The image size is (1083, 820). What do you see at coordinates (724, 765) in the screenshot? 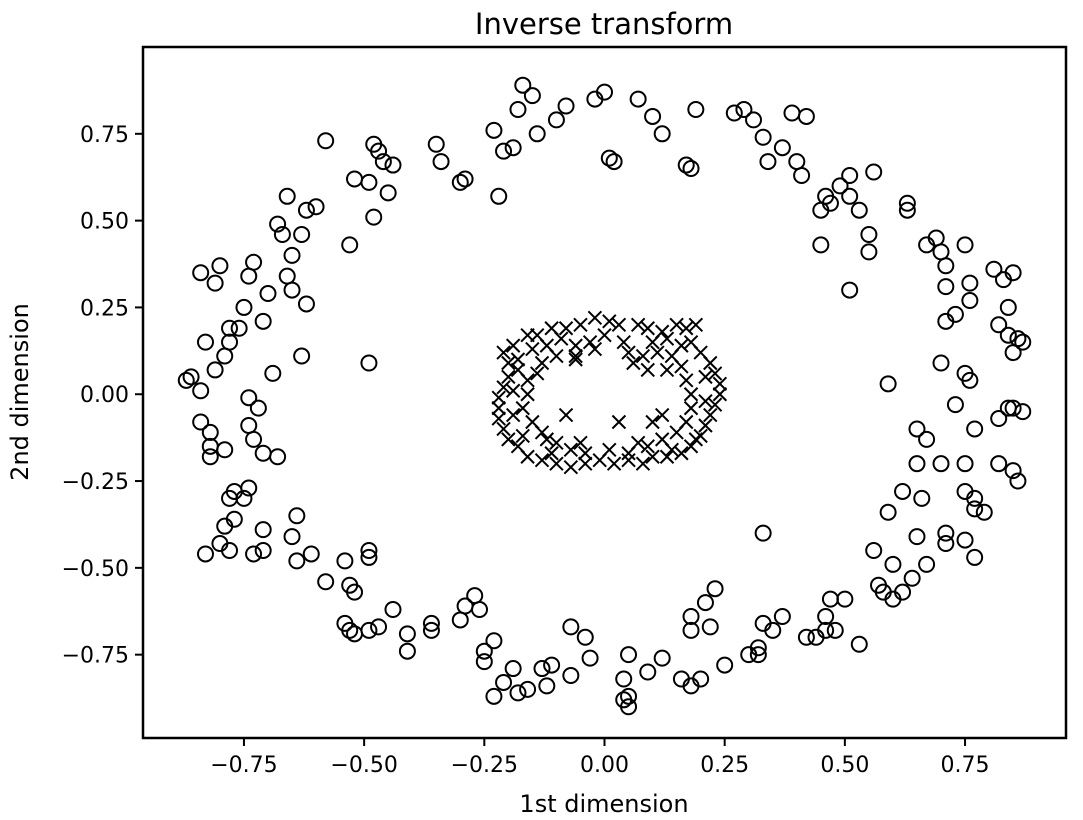
I see `x-tick-label: 0.25` at bounding box center [724, 765].